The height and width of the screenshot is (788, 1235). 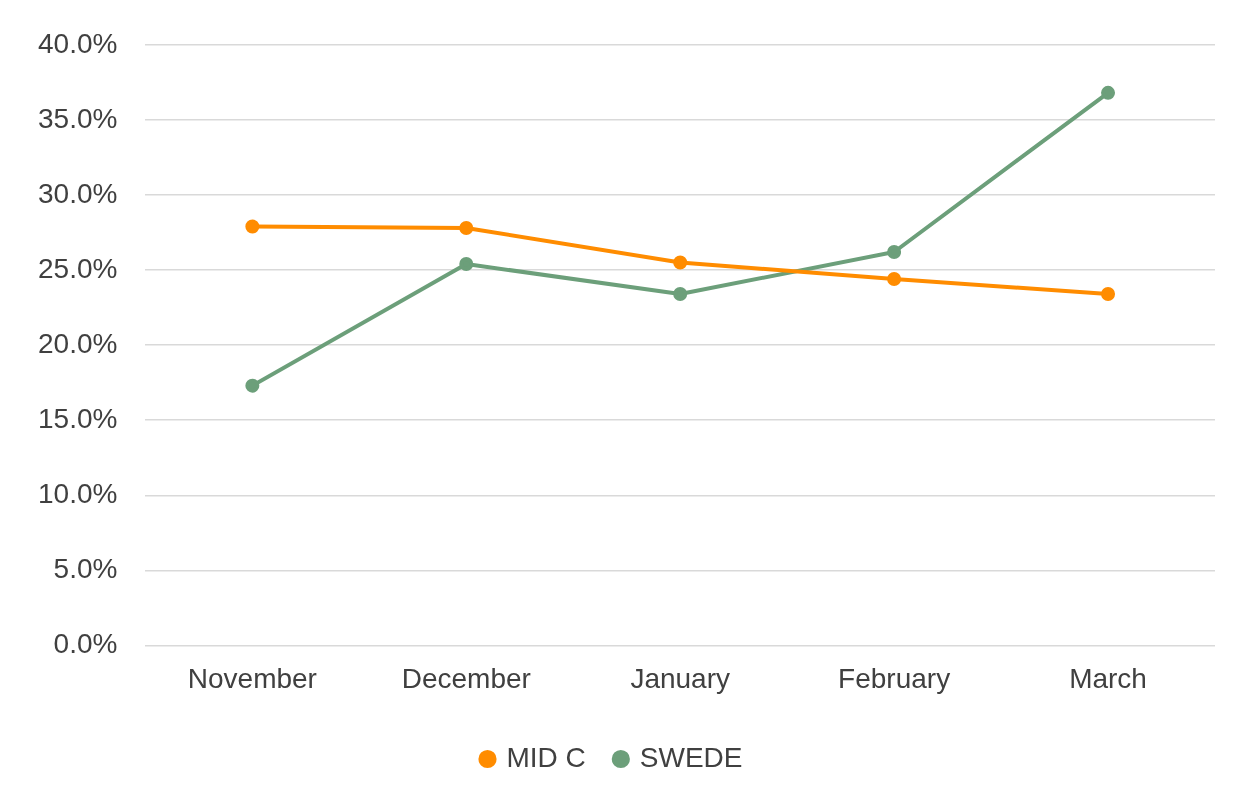 I want to click on y-tick-label: 40.0%, so click(x=77, y=43).